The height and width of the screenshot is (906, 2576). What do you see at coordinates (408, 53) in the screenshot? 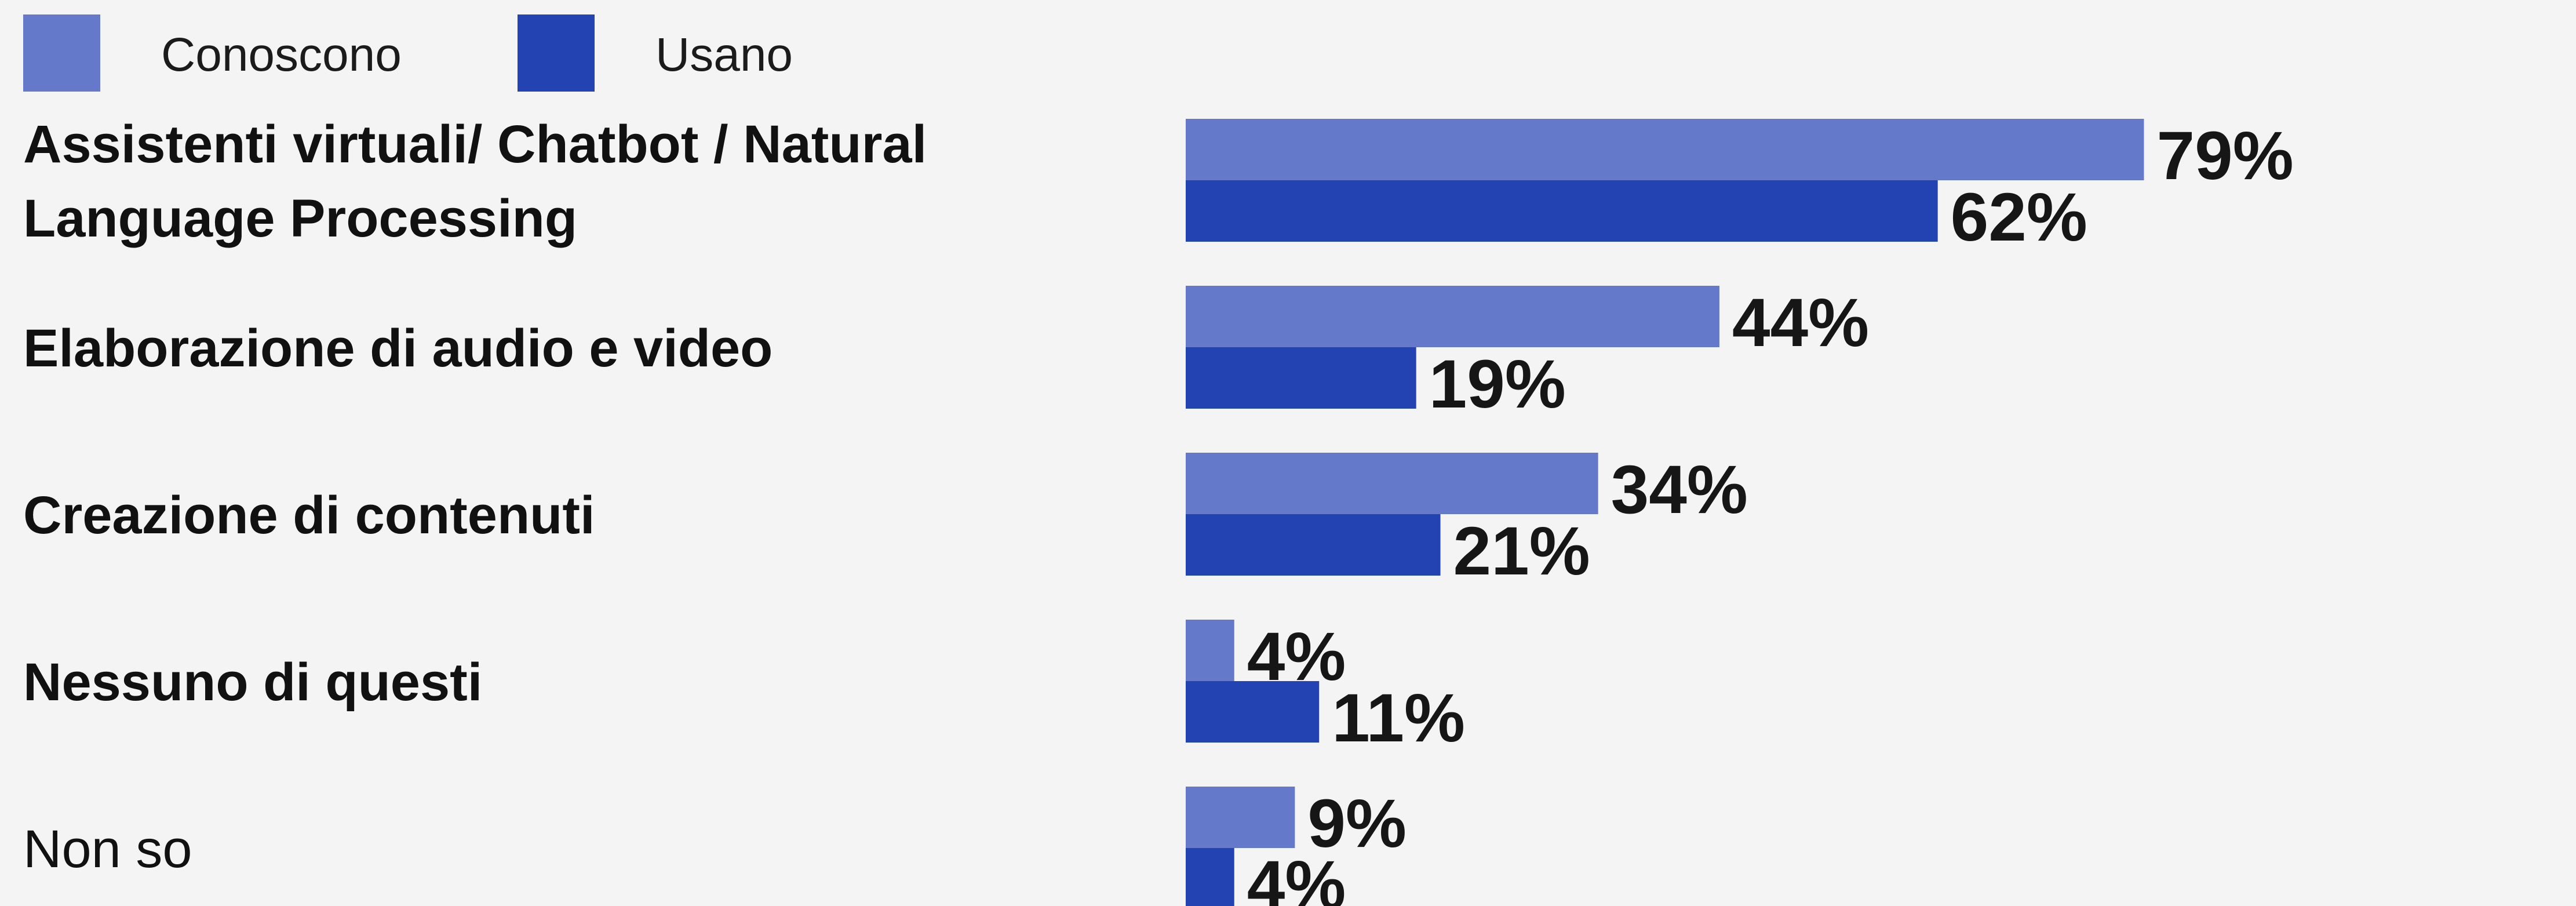
I see `legend: Conoscono Usano` at bounding box center [408, 53].